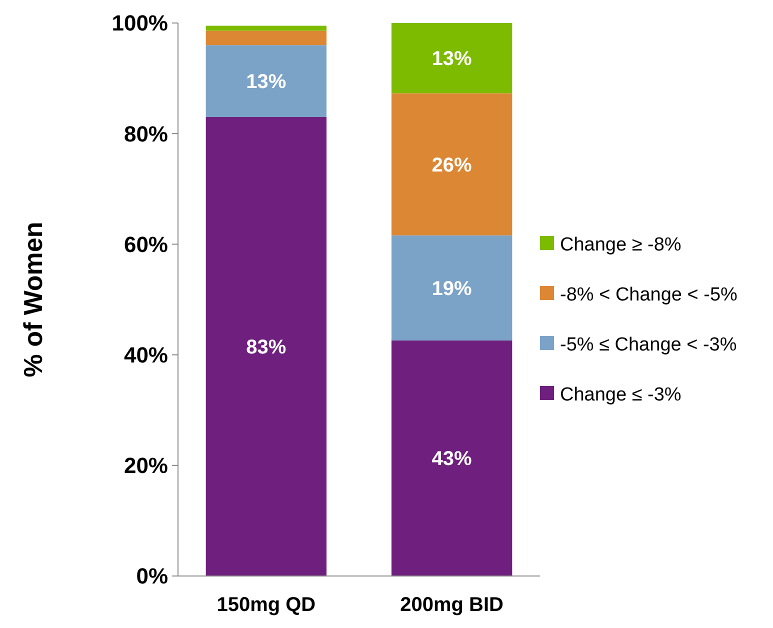 The width and height of the screenshot is (773, 628). I want to click on data-label: 83%, so click(266, 347).